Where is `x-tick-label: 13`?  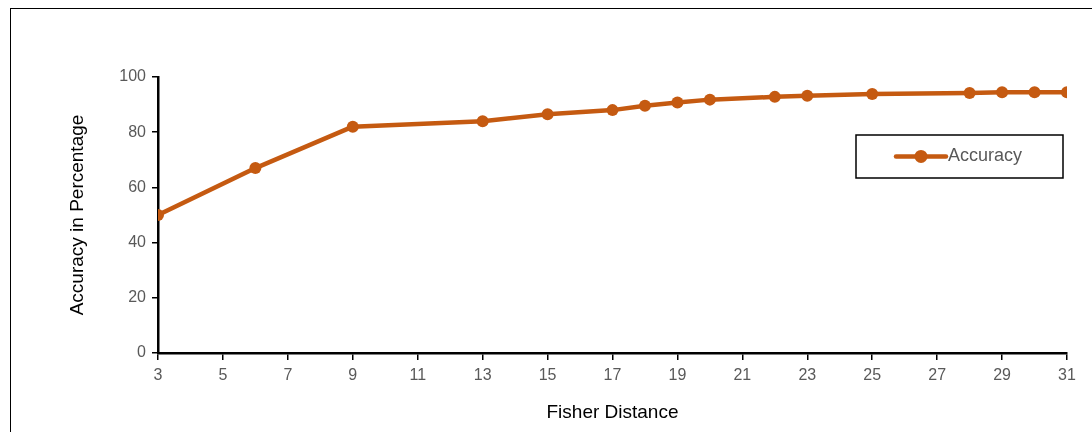
x-tick-label: 13 is located at coordinates (482, 375).